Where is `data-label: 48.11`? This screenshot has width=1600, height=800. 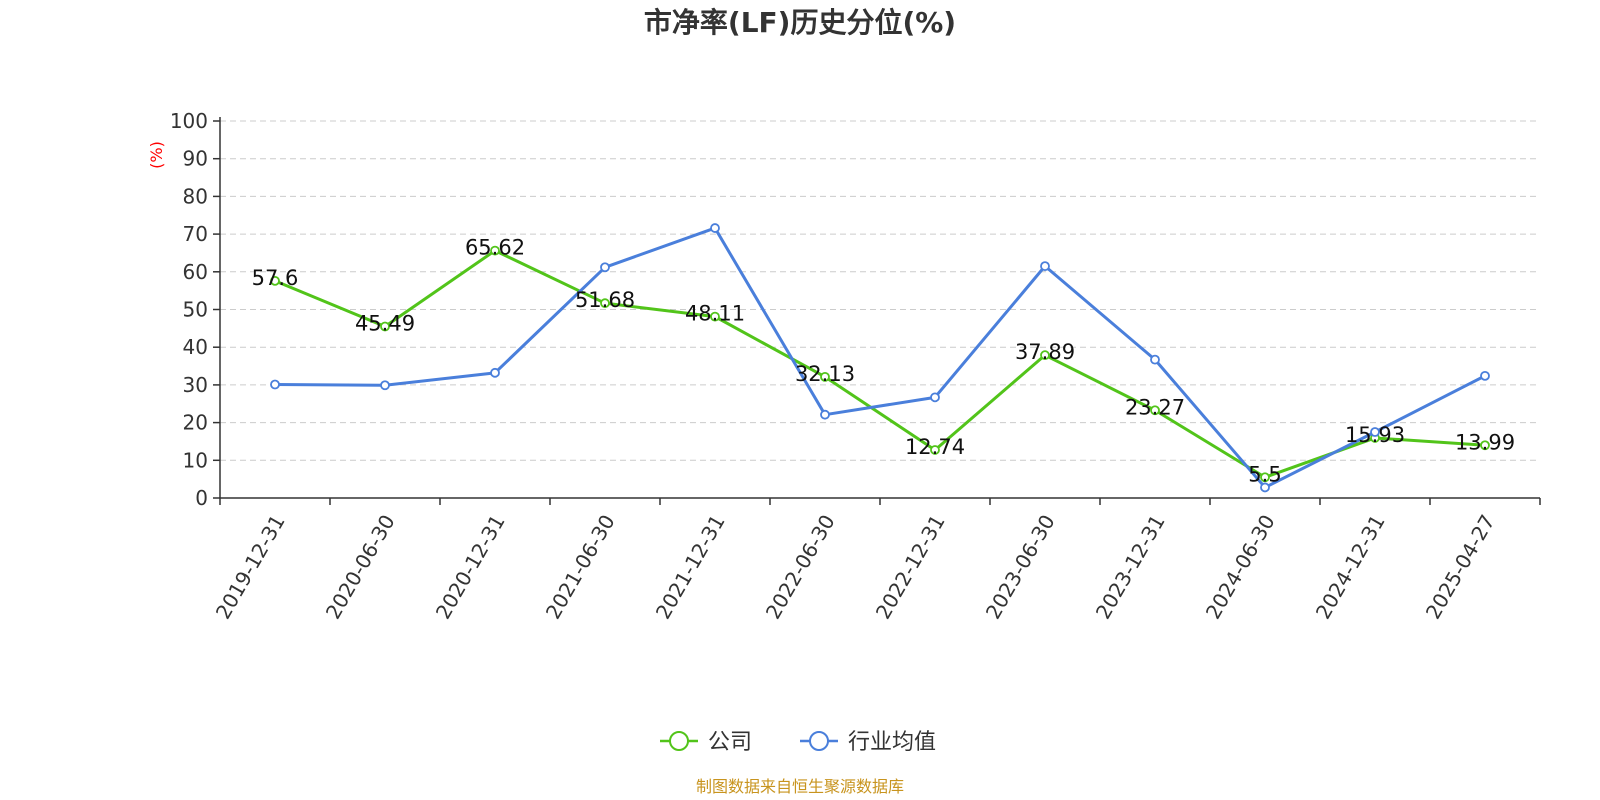 data-label: 48.11 is located at coordinates (715, 314).